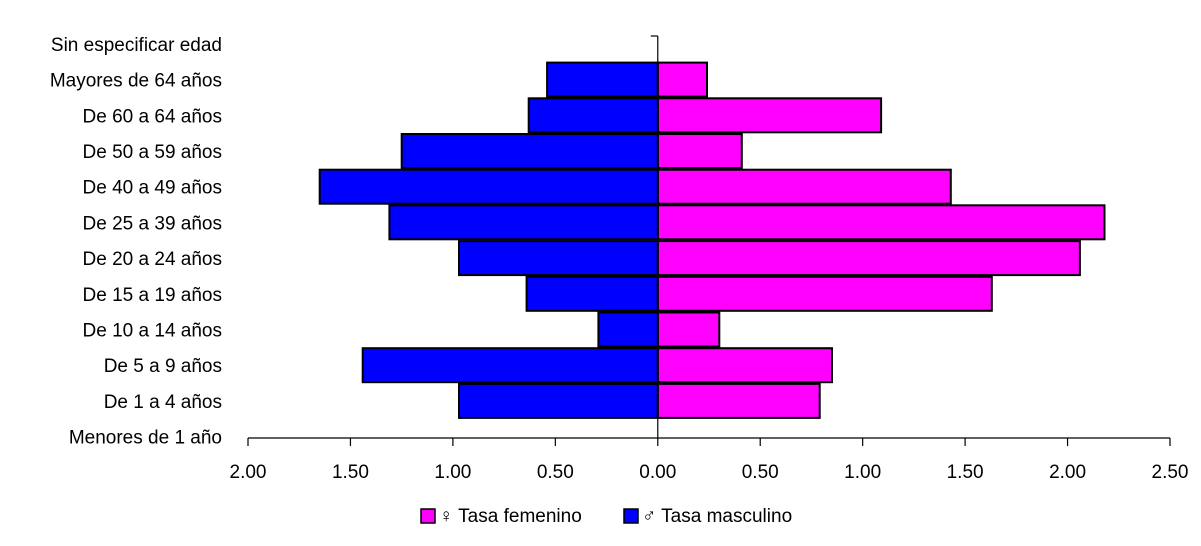  I want to click on category-label-3: De 50 a 59 años, so click(152, 152).